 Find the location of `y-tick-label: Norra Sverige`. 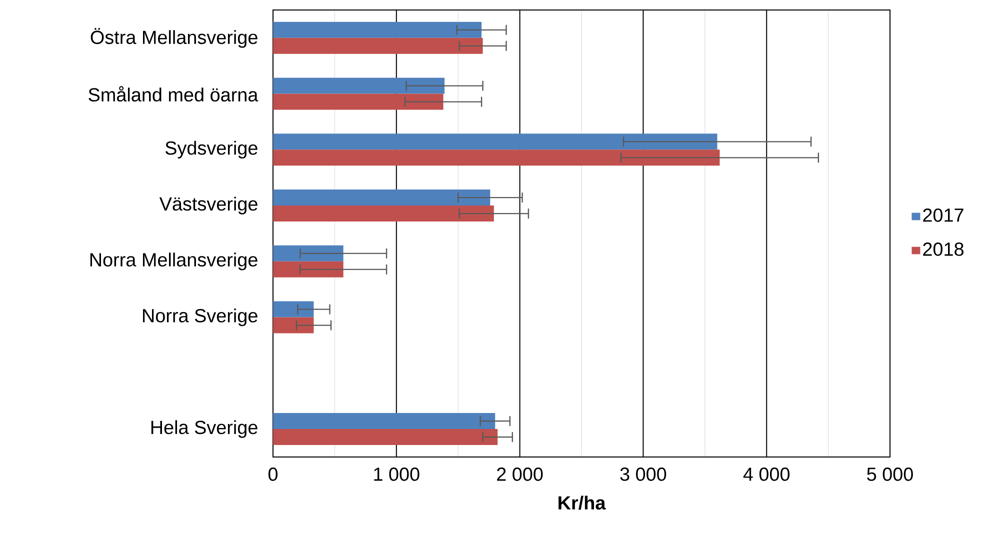

y-tick-label: Norra Sverige is located at coordinates (200, 317).